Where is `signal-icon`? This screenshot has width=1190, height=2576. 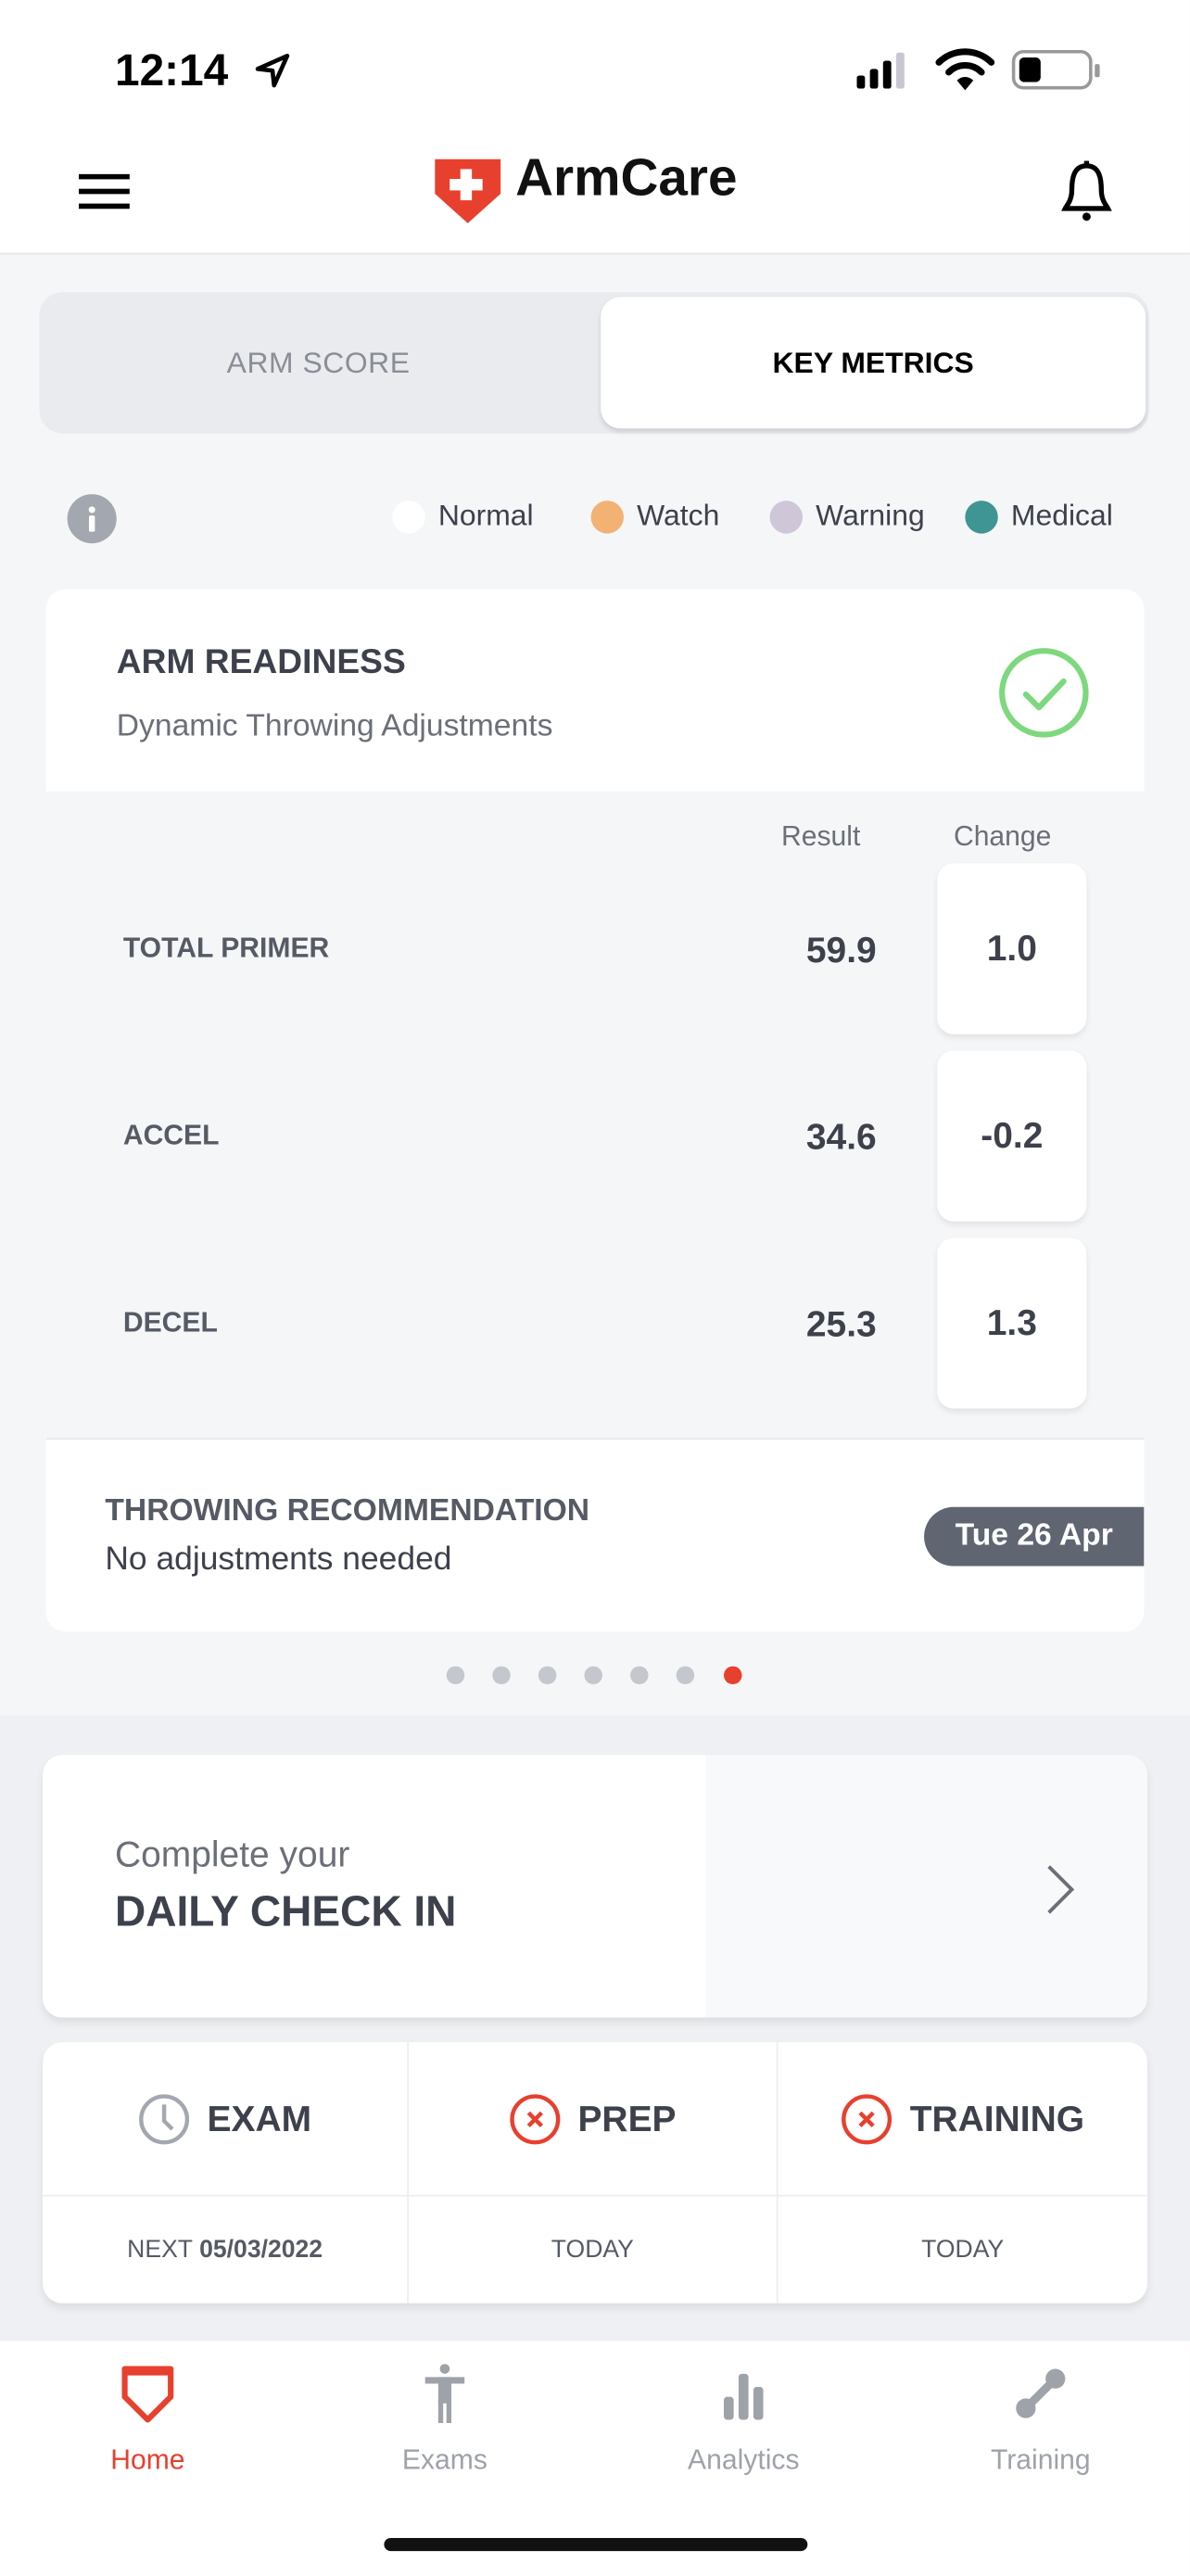
signal-icon is located at coordinates (880, 70).